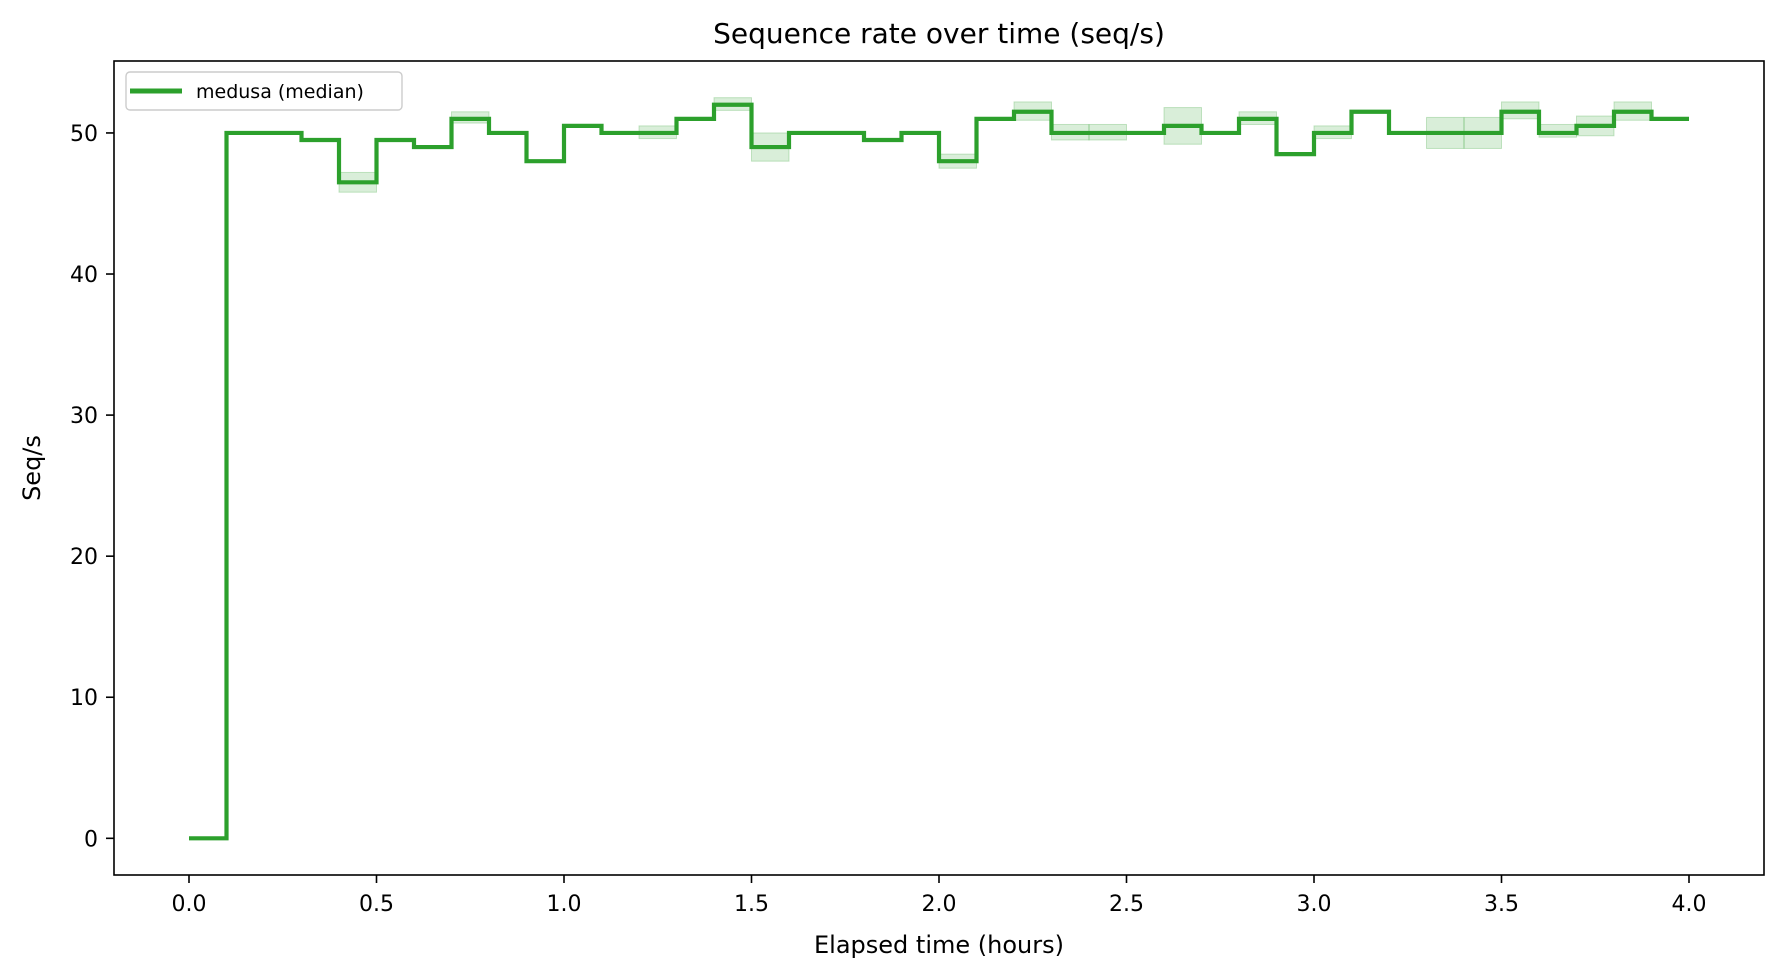  Describe the element at coordinates (1314, 904) in the screenshot. I see `x-tick-label: 3.0` at that location.